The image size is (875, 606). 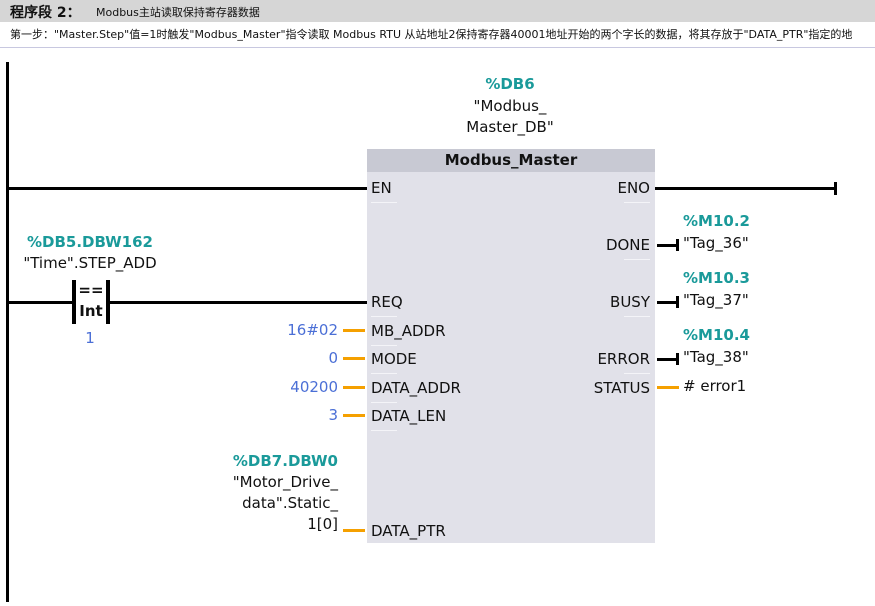 What do you see at coordinates (285, 482) in the screenshot?
I see `data-ptr-tag-1: "Motor_Drive_` at bounding box center [285, 482].